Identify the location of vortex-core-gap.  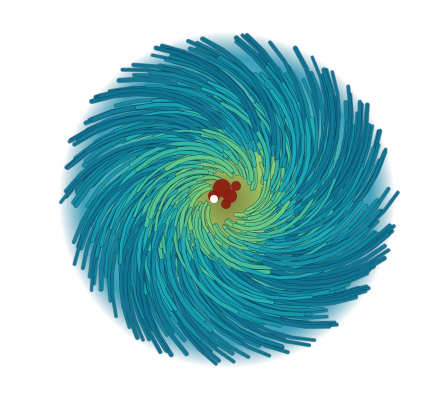
(214, 199).